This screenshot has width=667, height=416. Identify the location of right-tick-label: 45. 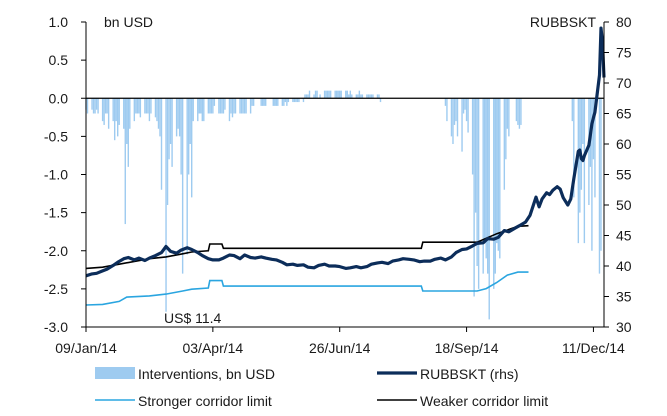
(624, 236).